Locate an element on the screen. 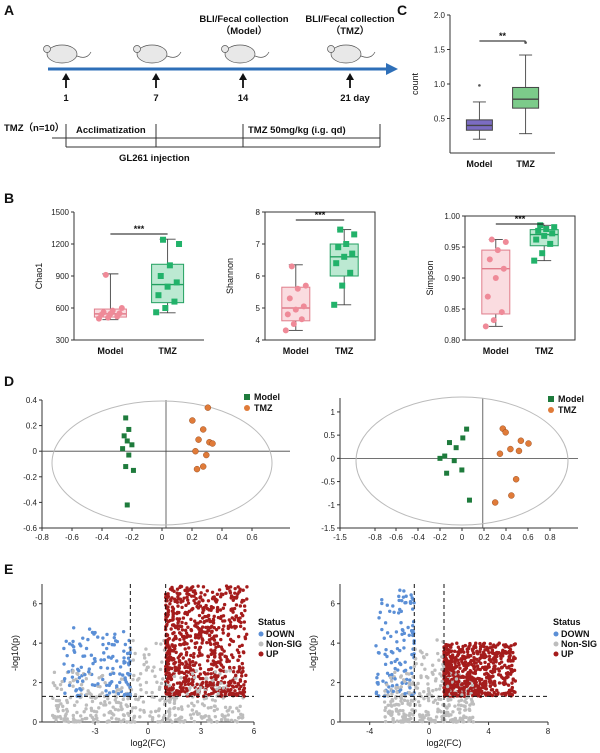  x-tick-label: -0.8 is located at coordinates (42, 537).